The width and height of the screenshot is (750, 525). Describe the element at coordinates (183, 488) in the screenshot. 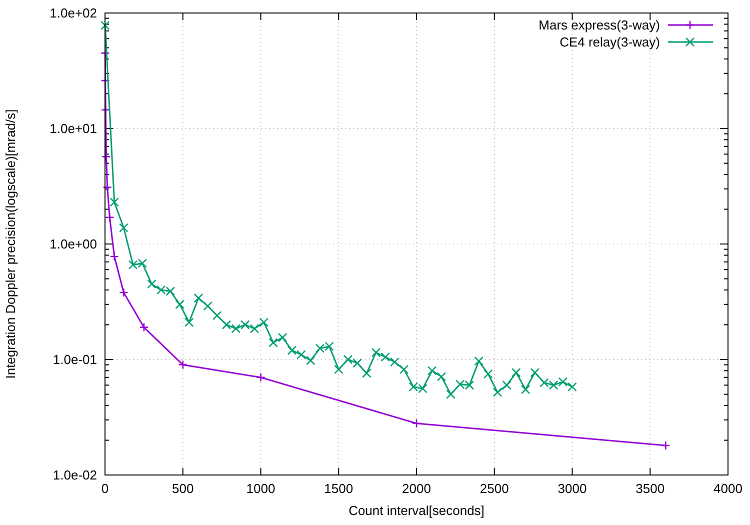

I see `x-tick-label: 500` at that location.